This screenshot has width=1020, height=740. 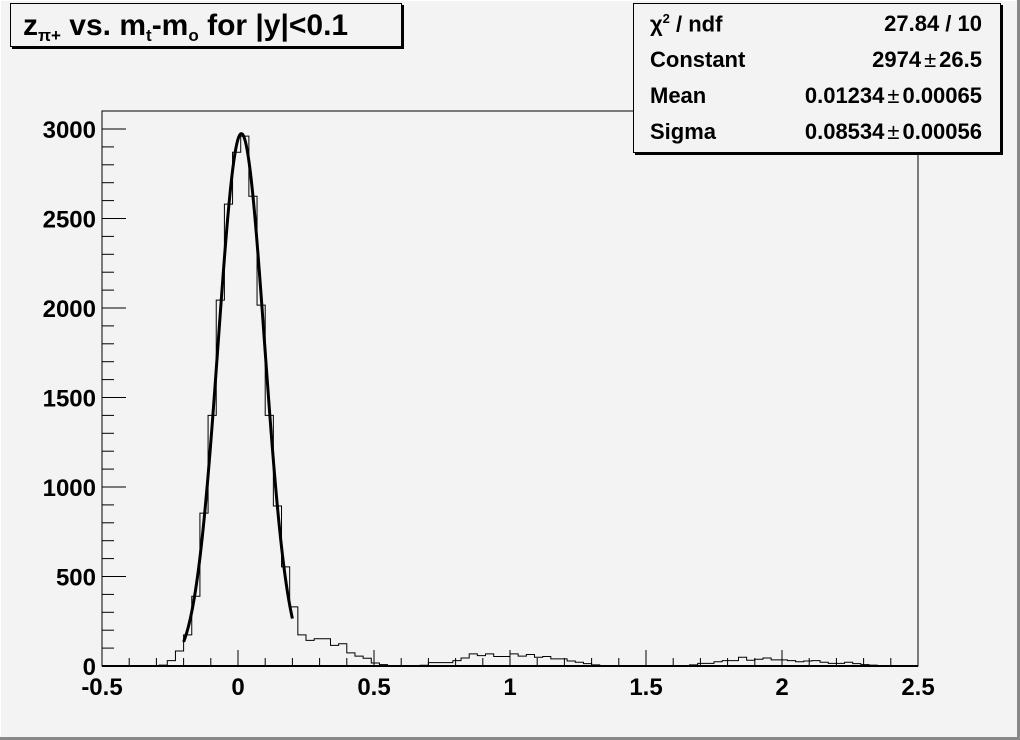 I want to click on chart-title: zπ+ vs. mt-mo for |y|<0.1, so click(x=206, y=25).